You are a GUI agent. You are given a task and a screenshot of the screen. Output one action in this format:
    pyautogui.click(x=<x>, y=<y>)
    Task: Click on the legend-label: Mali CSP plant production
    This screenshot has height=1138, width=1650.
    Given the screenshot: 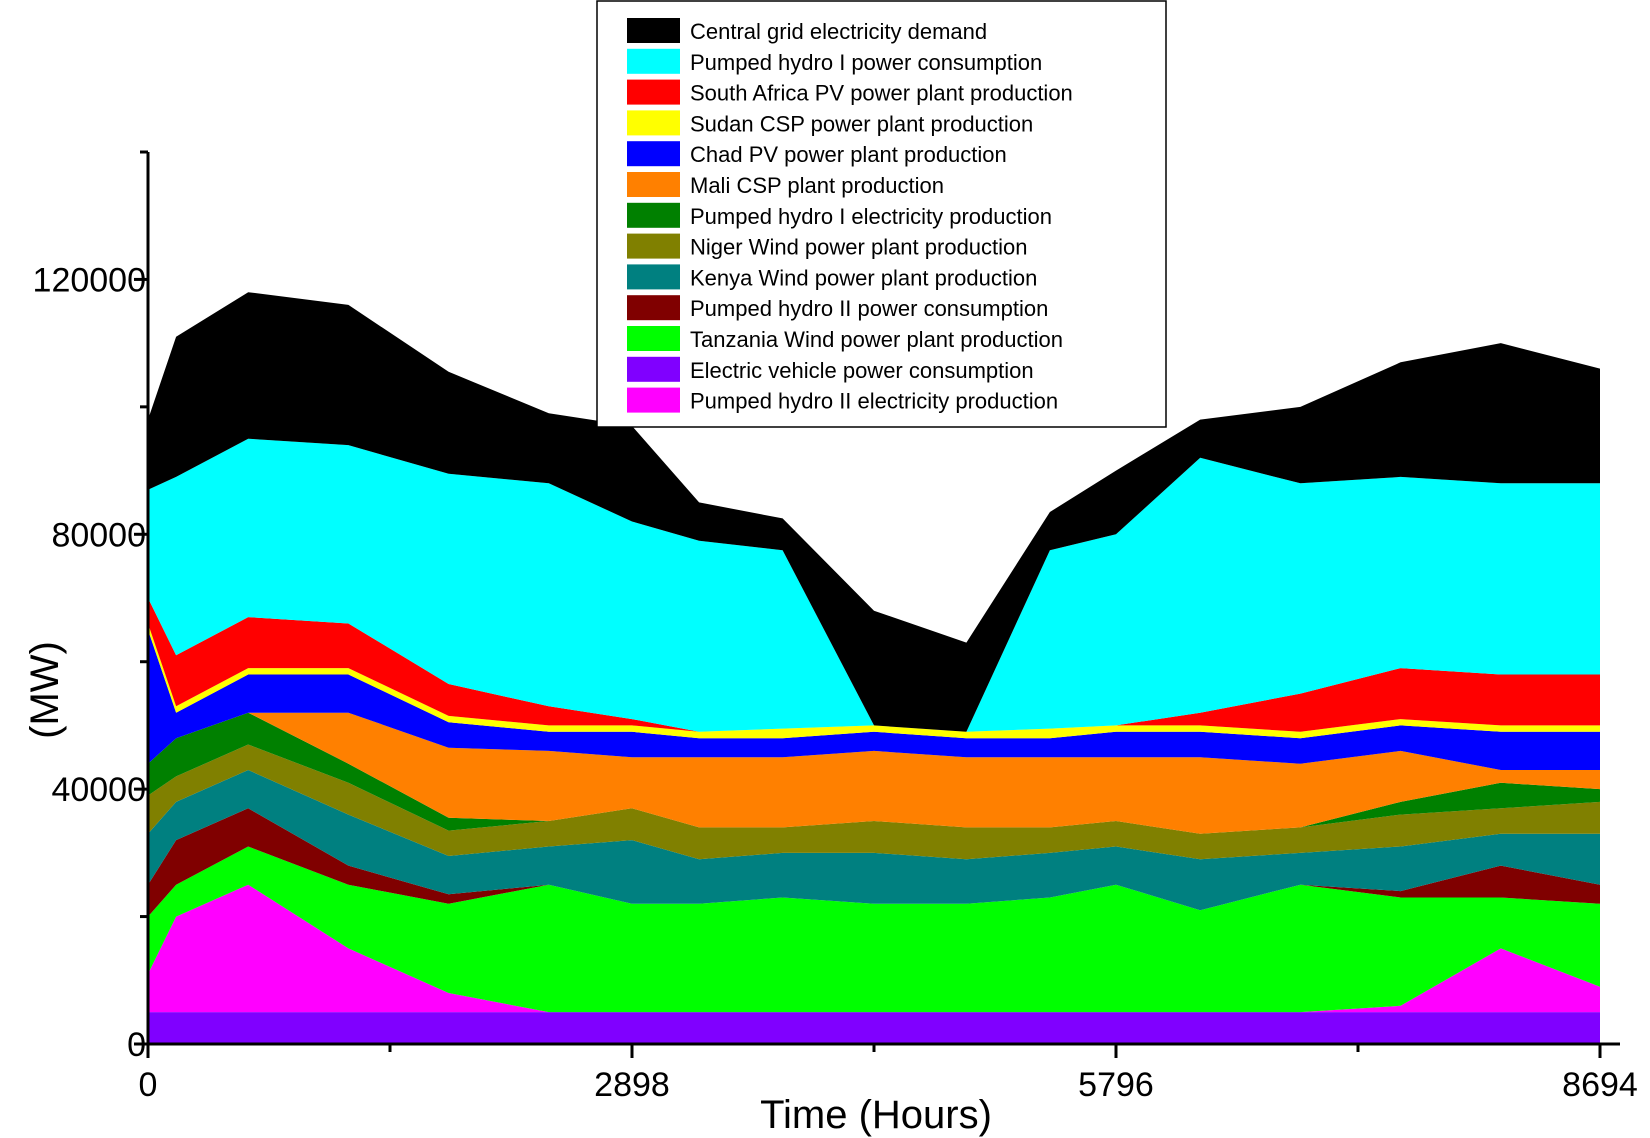 What is the action you would take?
    pyautogui.click(x=817, y=185)
    